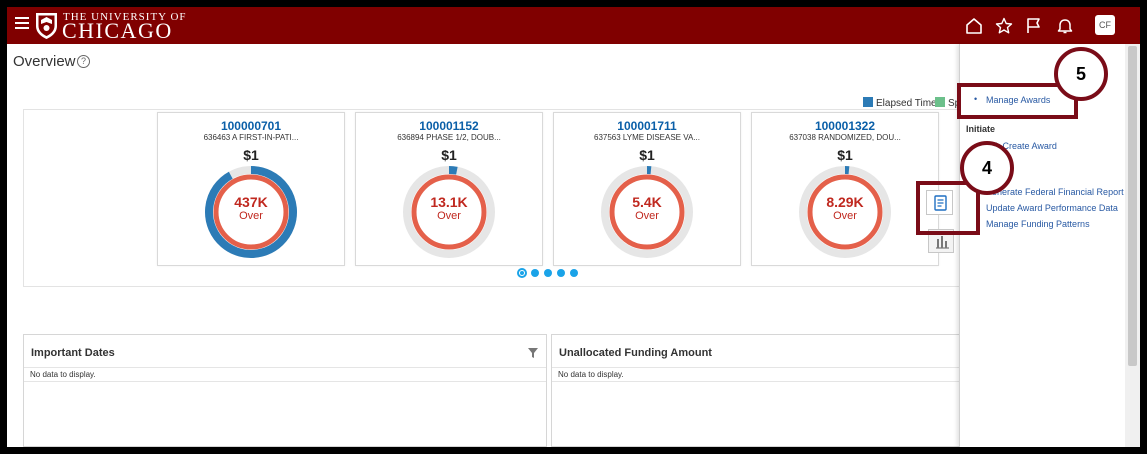  I want to click on star-icon, so click(1004, 26).